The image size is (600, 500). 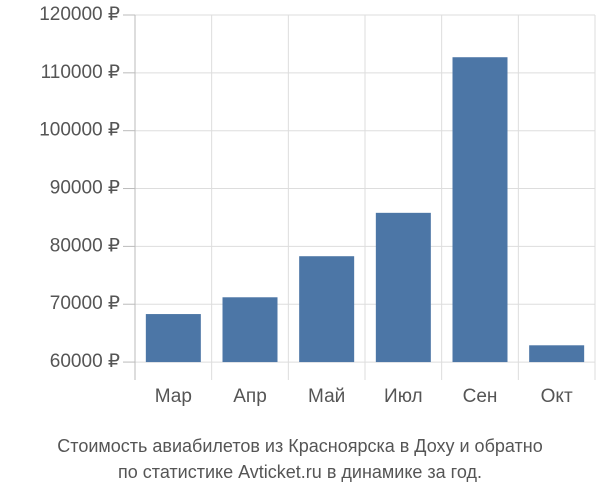 What do you see at coordinates (403, 396) in the screenshot?
I see `x-tick-label: Июл` at bounding box center [403, 396].